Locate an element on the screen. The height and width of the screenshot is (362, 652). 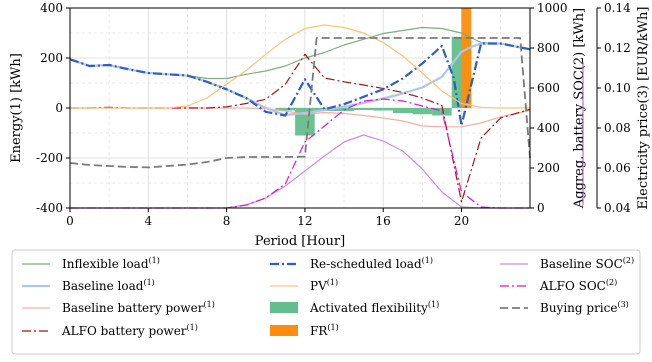
y-tick-label-right2: 0.06 is located at coordinates (617, 168).